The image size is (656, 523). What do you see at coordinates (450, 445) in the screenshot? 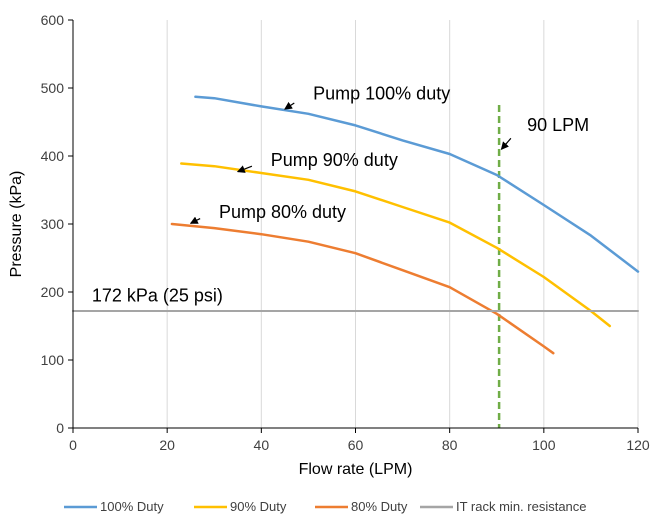
I see `x-tick-label-4: 80` at bounding box center [450, 445].